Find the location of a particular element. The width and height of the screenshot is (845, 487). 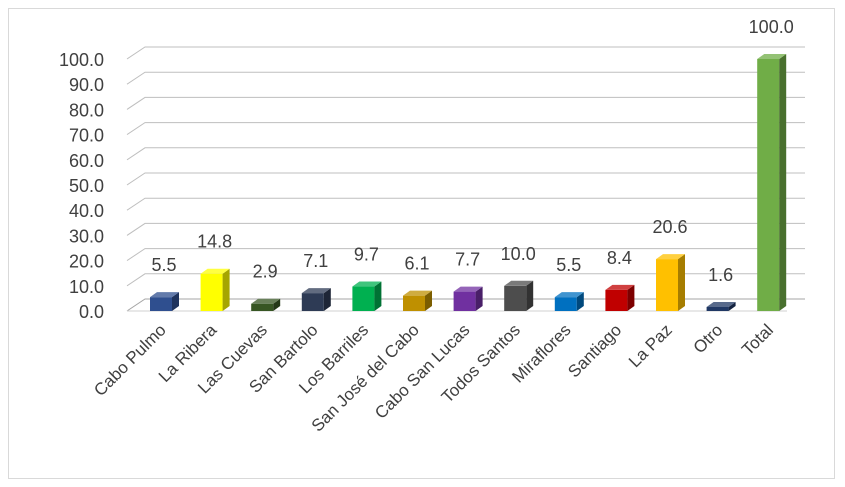

y-tick-label: 70.0 is located at coordinates (86, 136).